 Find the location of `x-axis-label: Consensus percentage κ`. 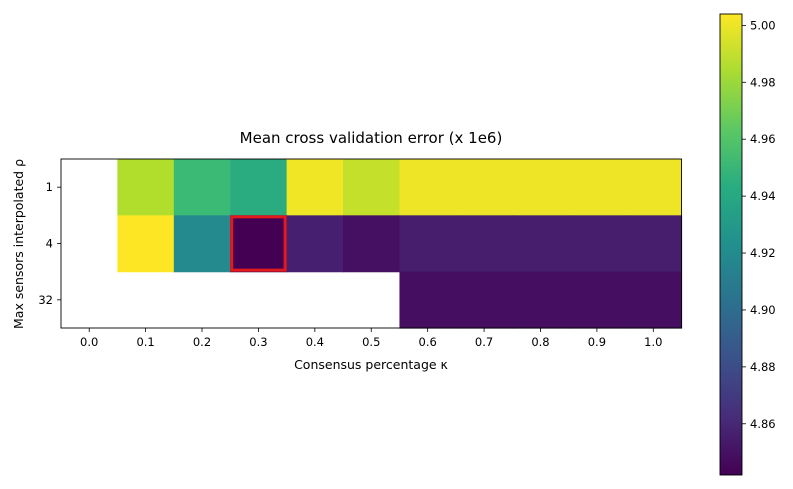

x-axis-label: Consensus percentage κ is located at coordinates (371, 364).